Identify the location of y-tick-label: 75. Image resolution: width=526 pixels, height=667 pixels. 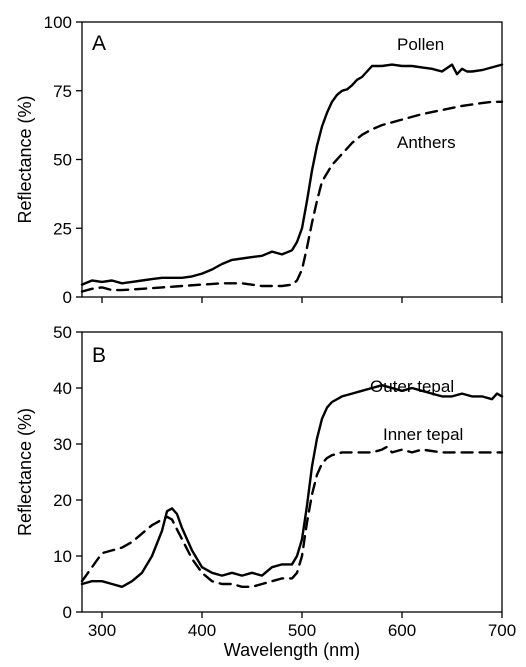
(62, 91).